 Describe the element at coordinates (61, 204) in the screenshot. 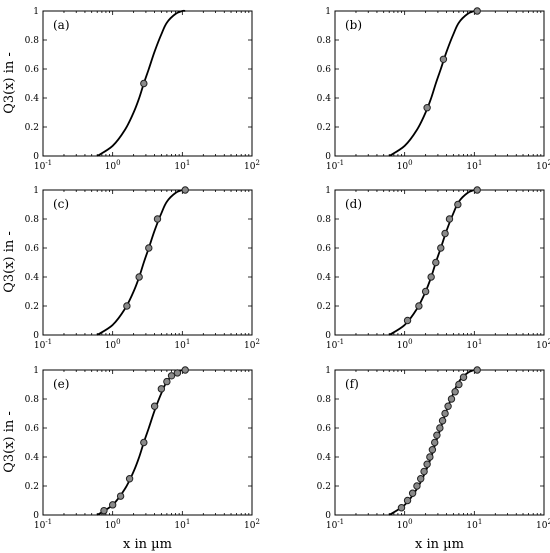

I see `panel-label: (c)` at that location.